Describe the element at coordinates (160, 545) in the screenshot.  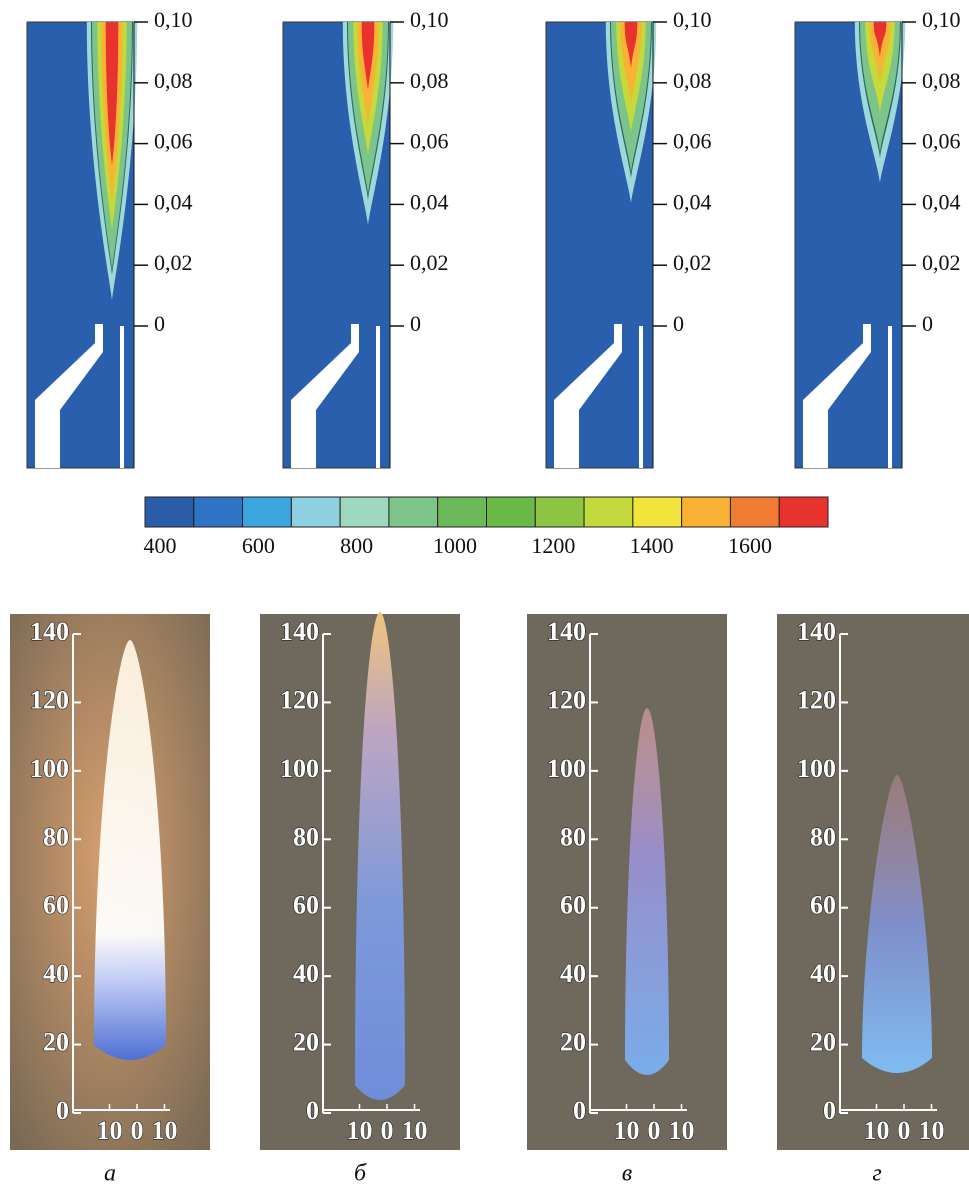
I see `colorbar-label: 400` at that location.